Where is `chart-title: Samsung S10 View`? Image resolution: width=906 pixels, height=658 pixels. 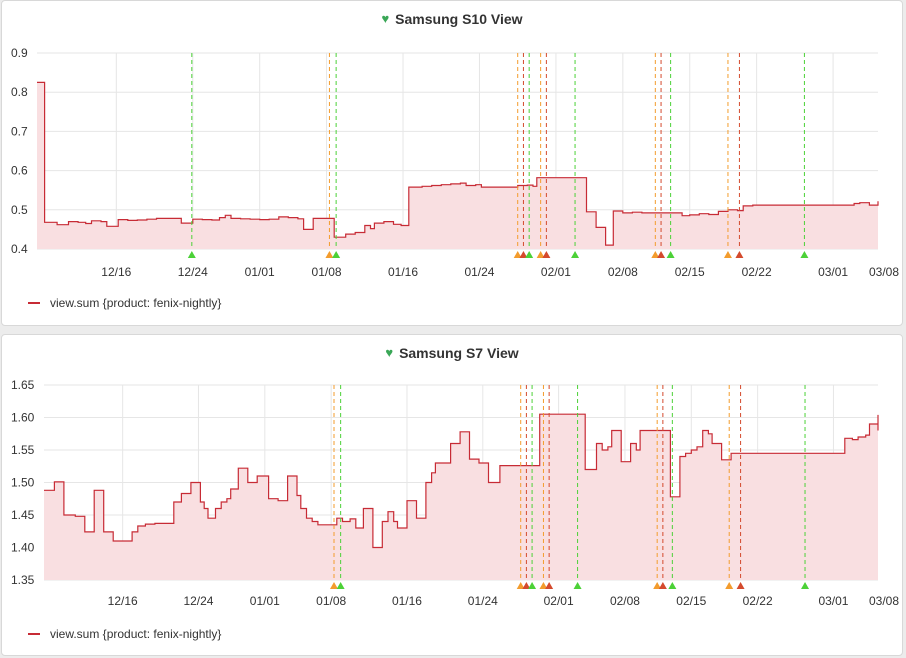
chart-title: Samsung S10 View is located at coordinates (459, 19).